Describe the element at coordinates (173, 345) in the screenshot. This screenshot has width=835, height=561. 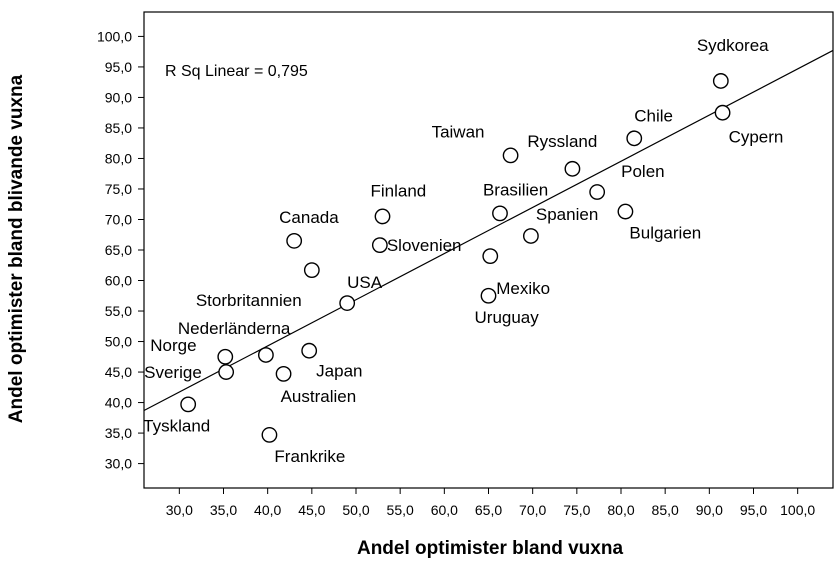
I see `point-label-norge: Norge` at that location.